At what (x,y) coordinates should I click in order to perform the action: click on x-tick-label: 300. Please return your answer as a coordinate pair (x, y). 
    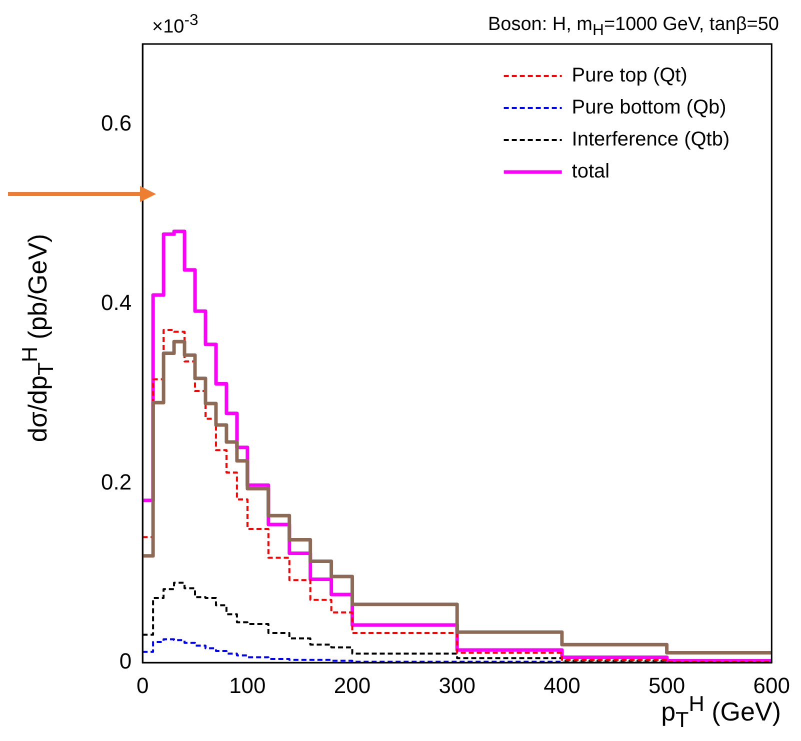
    Looking at the image, I should click on (457, 685).